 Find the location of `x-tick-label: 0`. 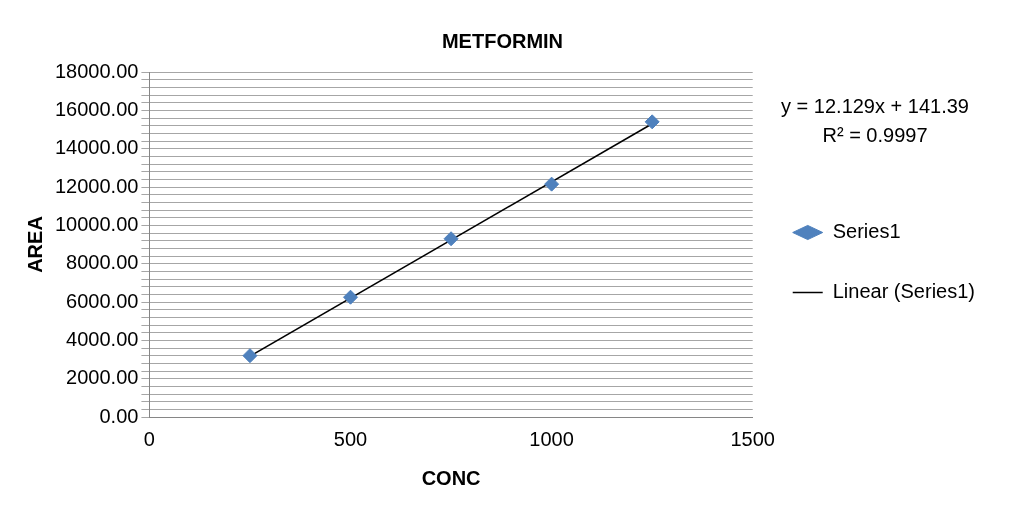

x-tick-label: 0 is located at coordinates (149, 438).